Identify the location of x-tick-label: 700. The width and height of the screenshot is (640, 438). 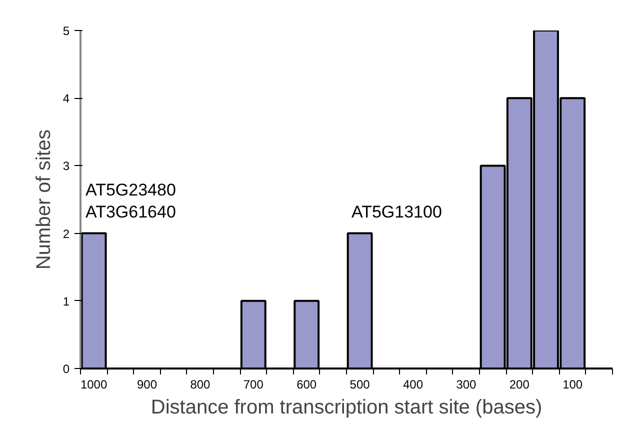
(253, 385).